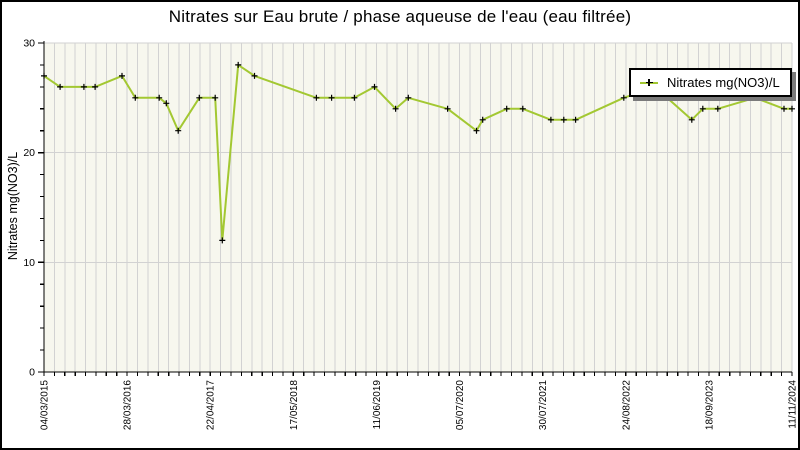 The image size is (800, 450). What do you see at coordinates (377, 405) in the screenshot?
I see `x-tick-label: 11/06/2019` at bounding box center [377, 405].